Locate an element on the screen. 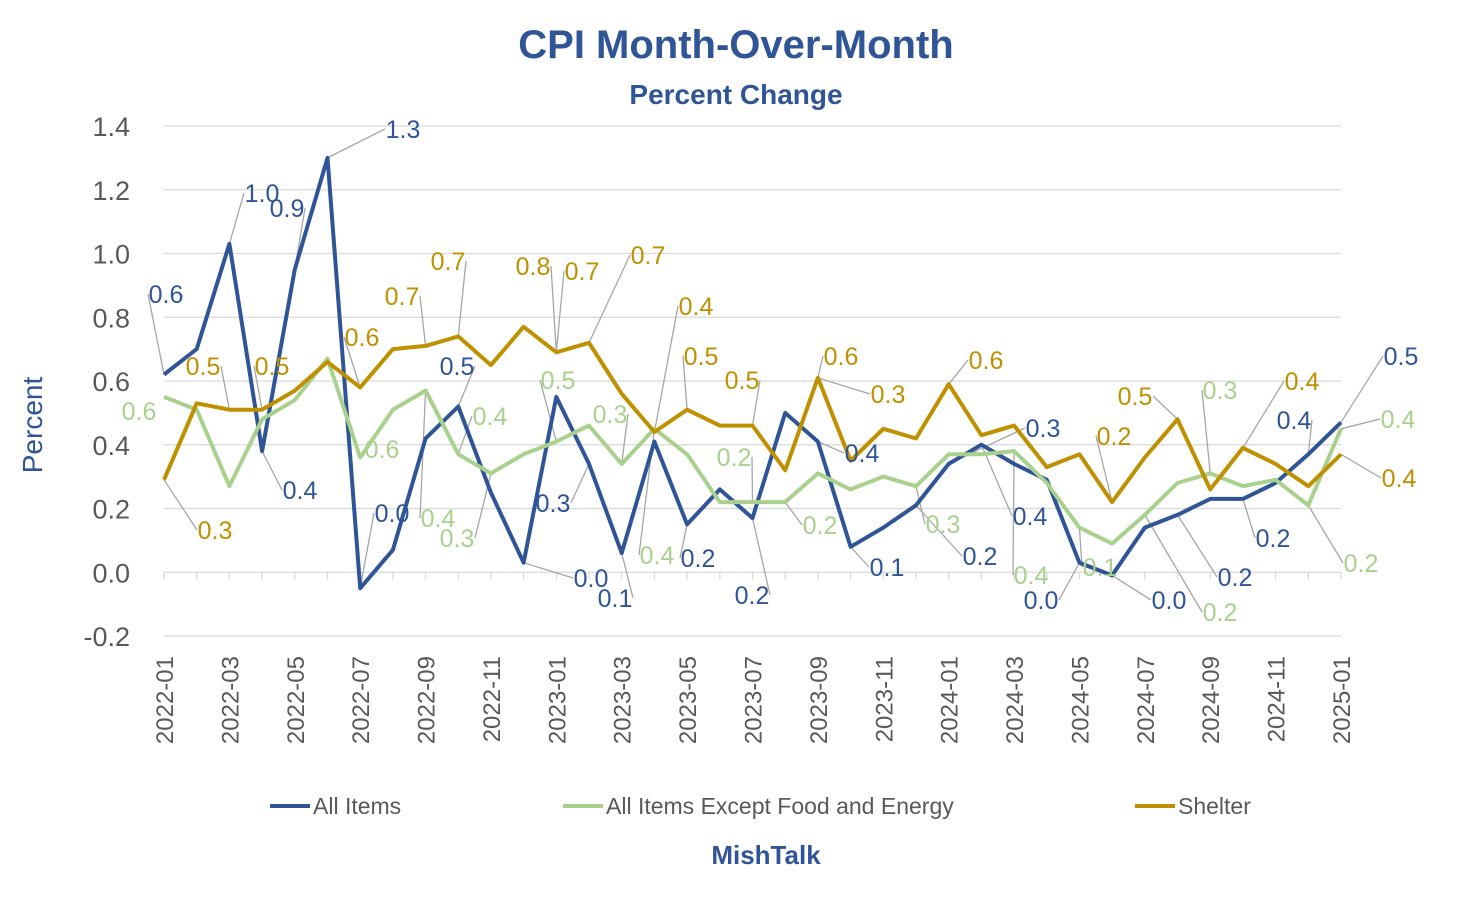  y-tick-label: 0.8 is located at coordinates (111, 318).